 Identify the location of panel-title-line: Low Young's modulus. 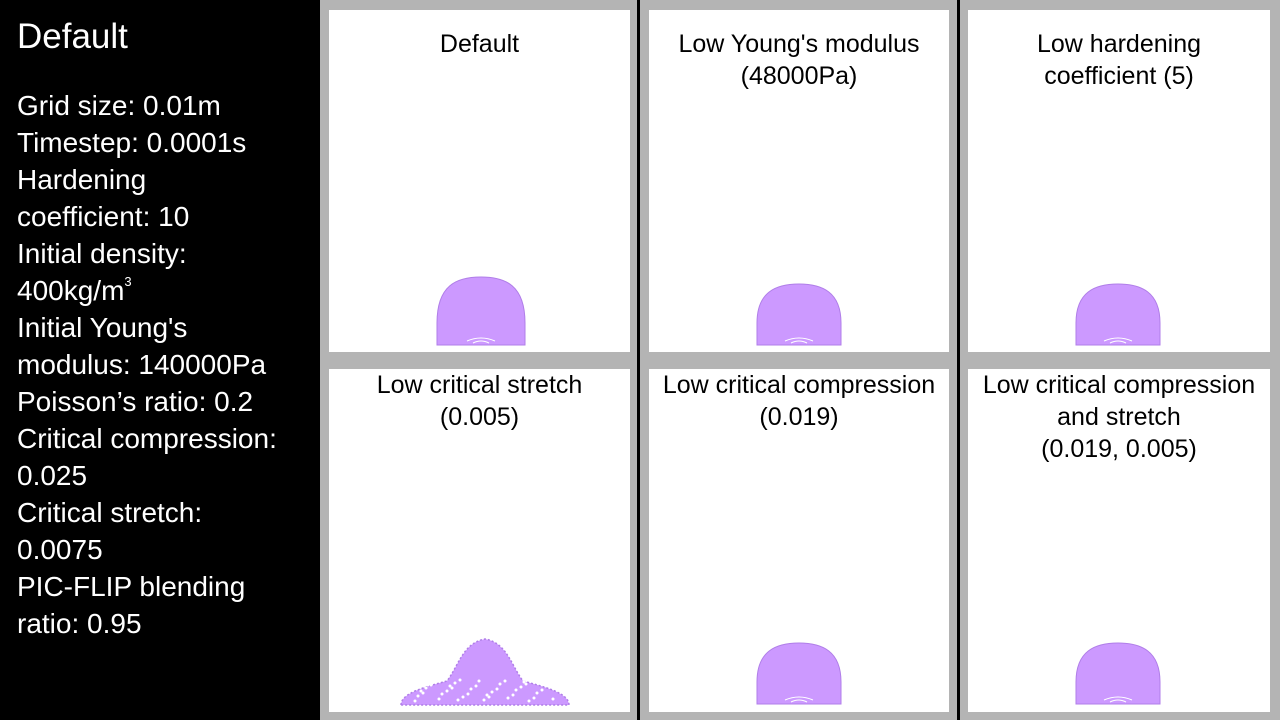
(799, 44).